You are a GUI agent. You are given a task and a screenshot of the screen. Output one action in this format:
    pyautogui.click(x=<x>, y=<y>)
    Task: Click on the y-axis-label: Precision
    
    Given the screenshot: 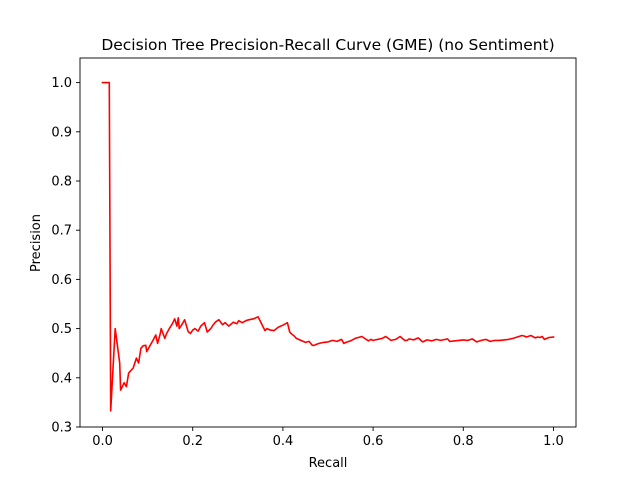 What is the action you would take?
    pyautogui.click(x=36, y=243)
    